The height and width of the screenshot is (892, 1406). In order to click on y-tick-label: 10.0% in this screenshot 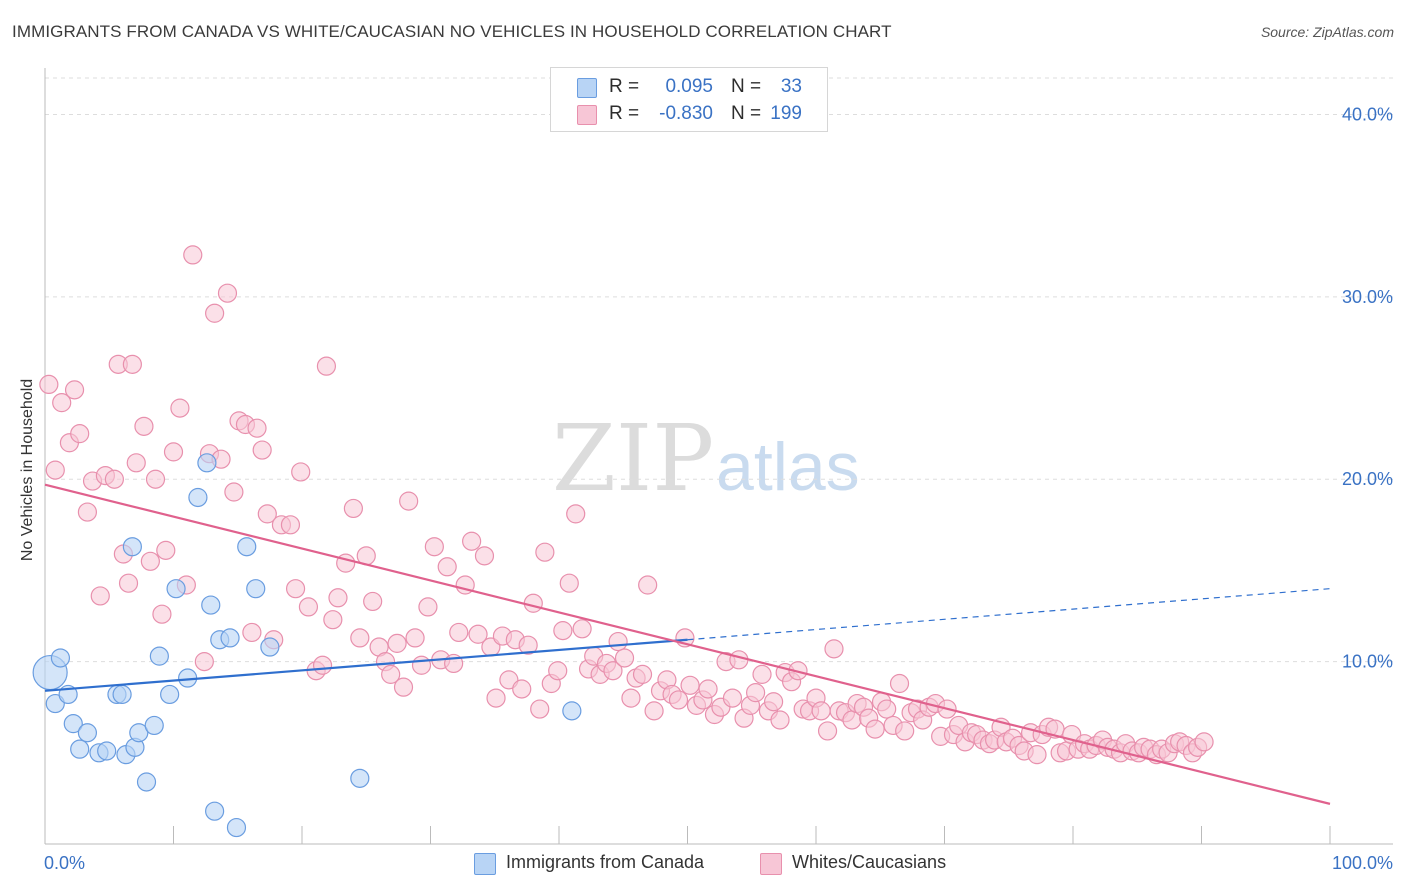, I will do `click(1367, 662)`.